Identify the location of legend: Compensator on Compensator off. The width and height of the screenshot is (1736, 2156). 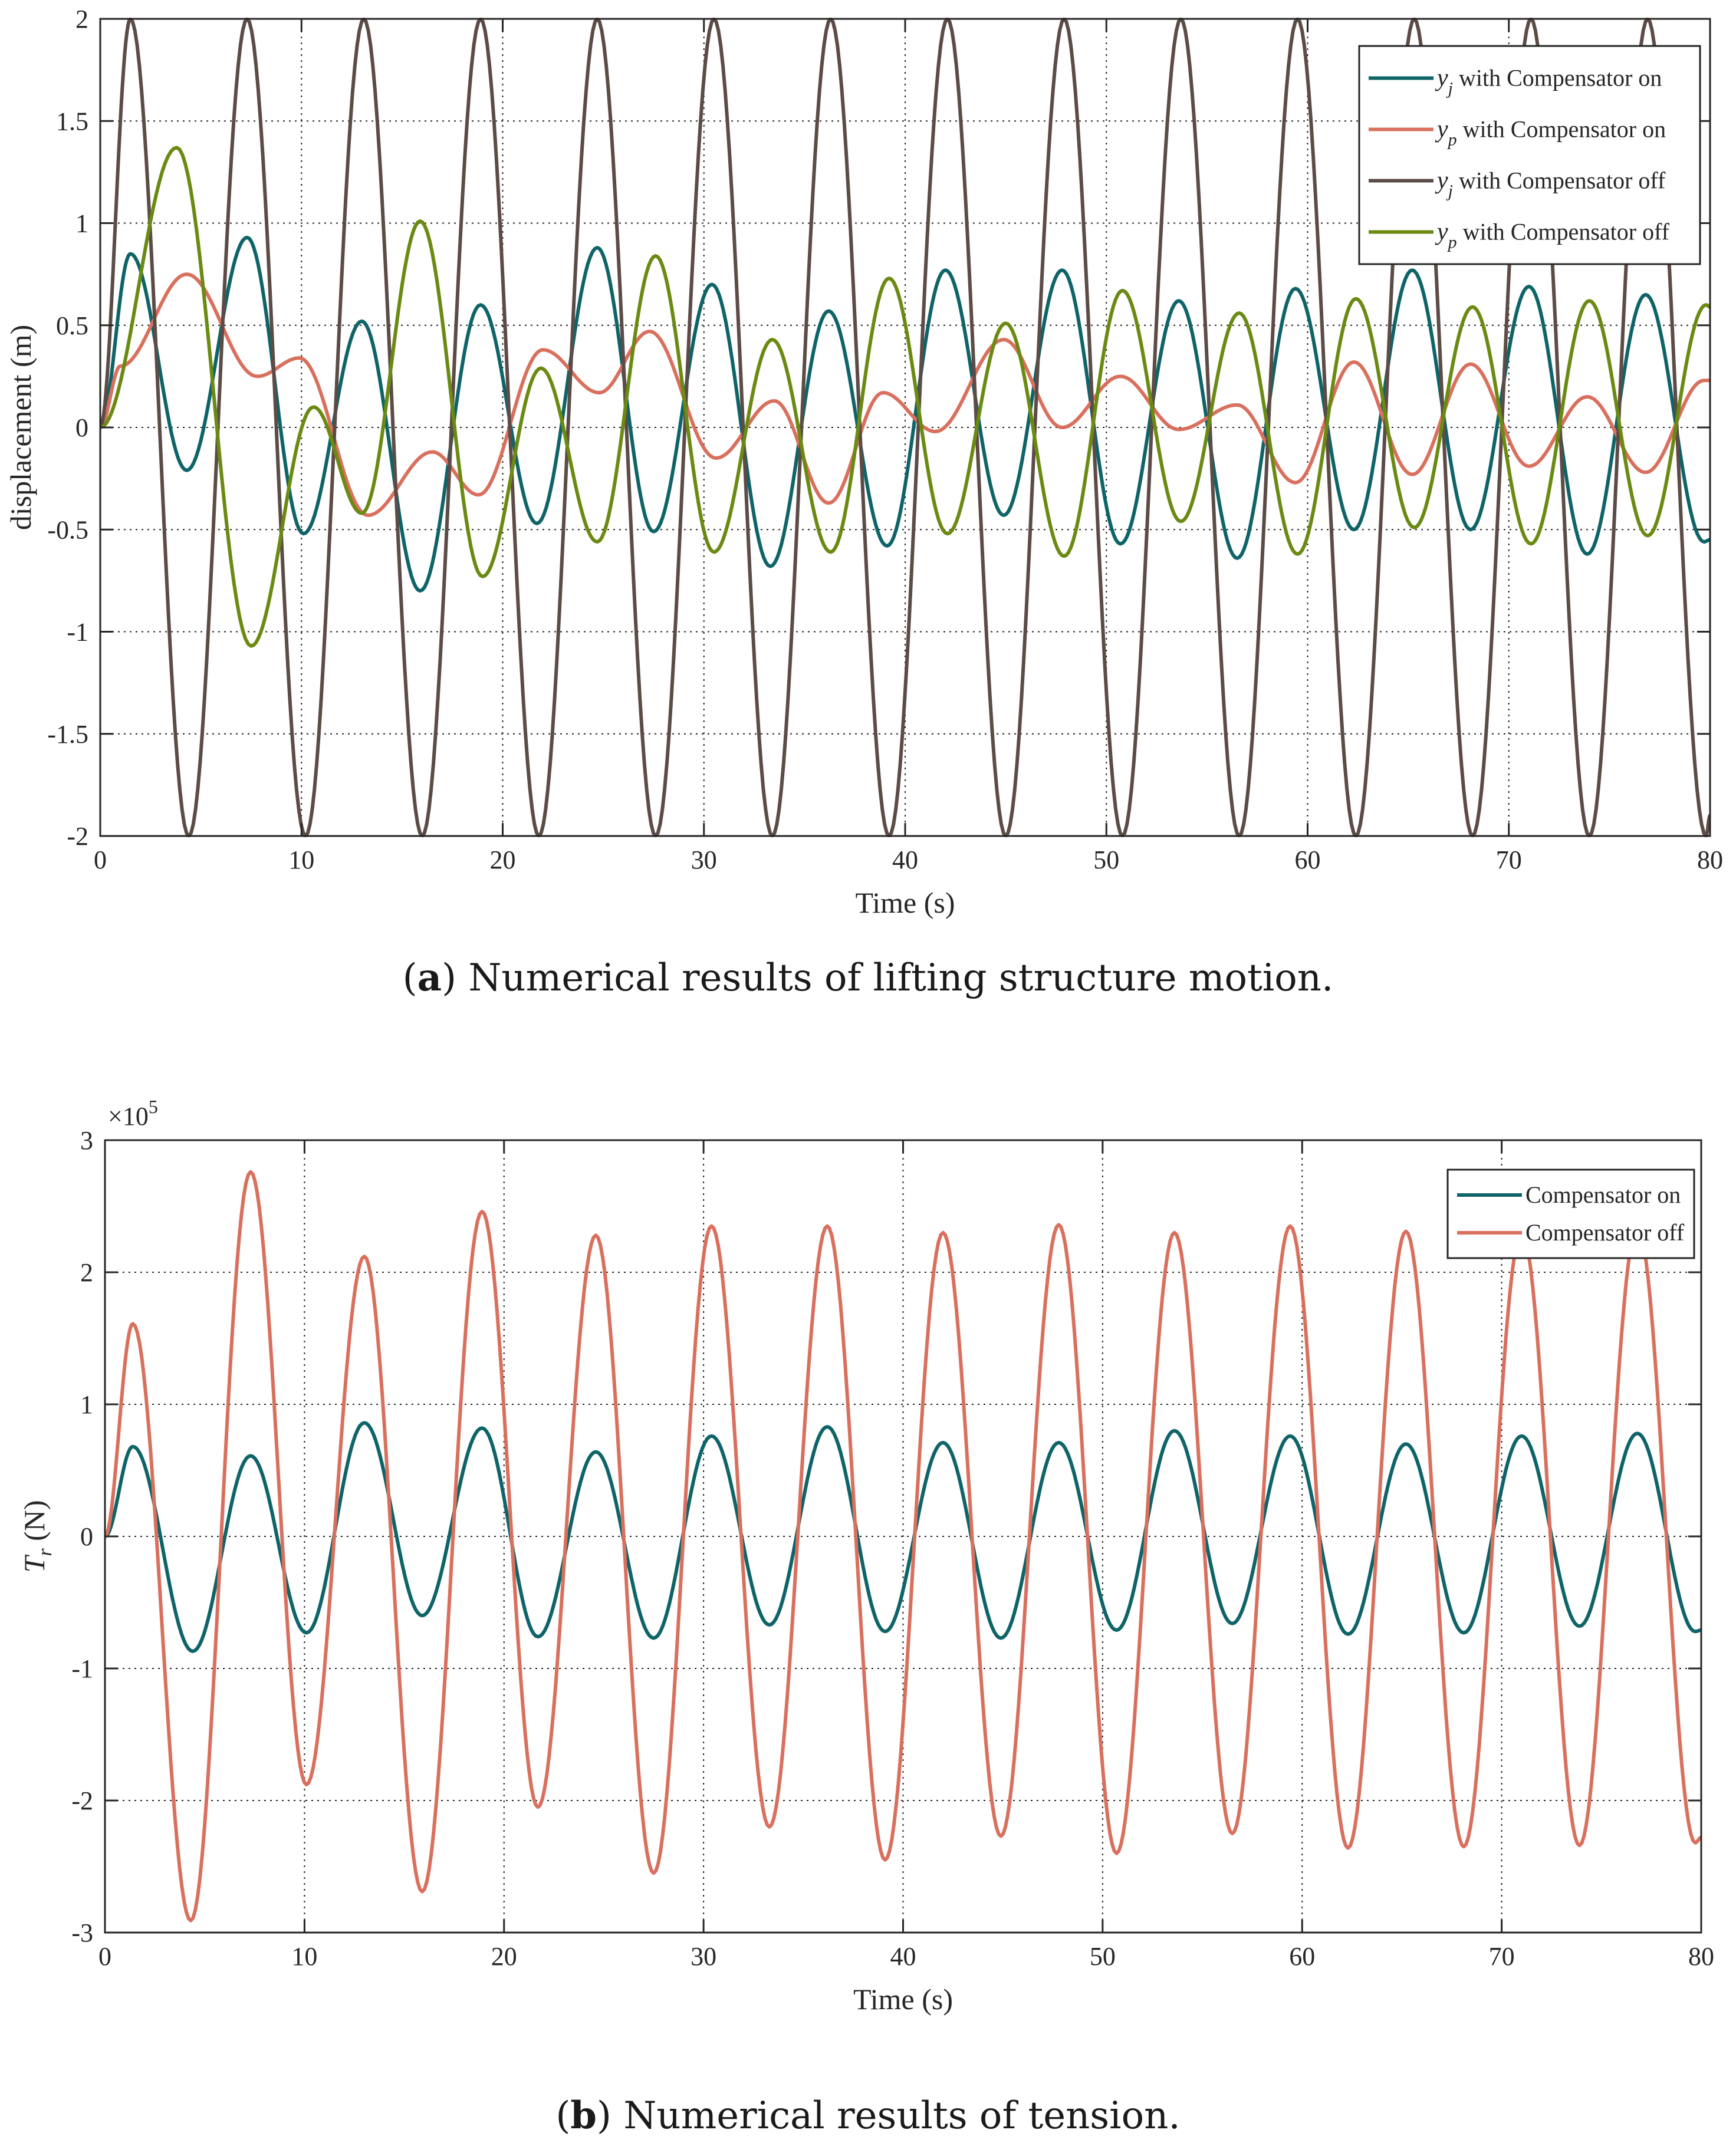
(1570, 1214).